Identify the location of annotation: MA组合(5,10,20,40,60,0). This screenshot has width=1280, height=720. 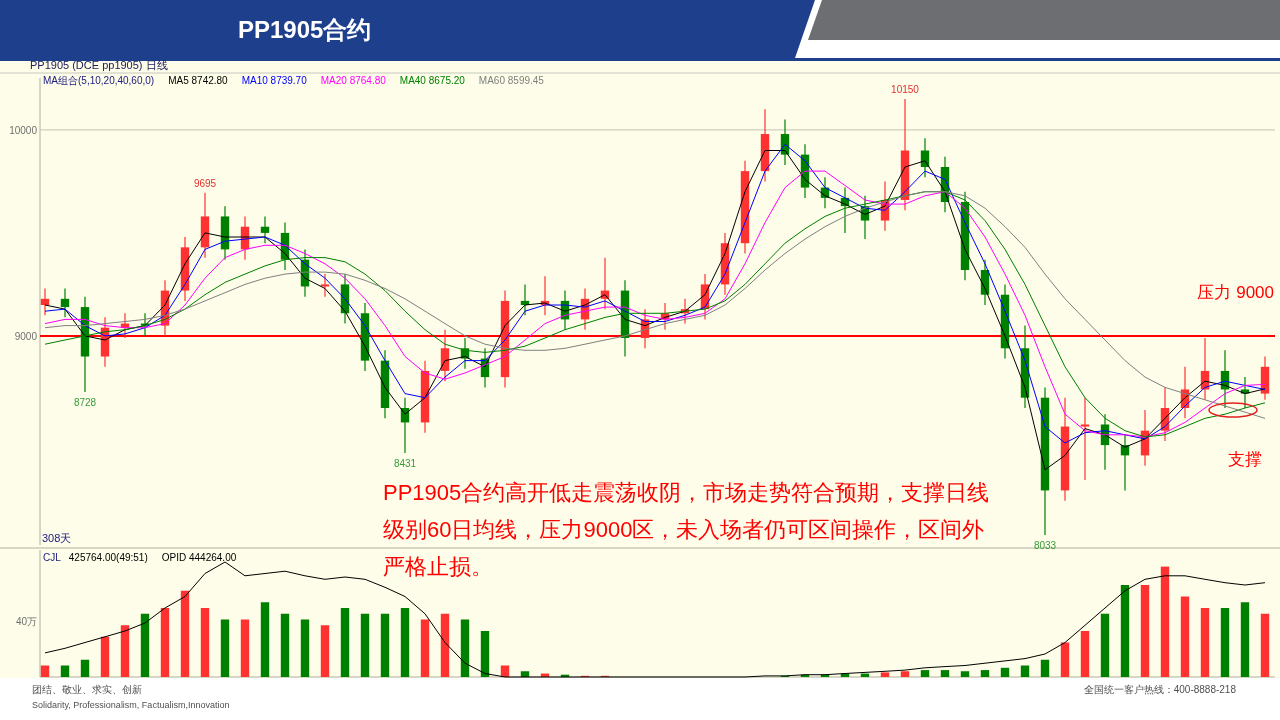
(99, 80).